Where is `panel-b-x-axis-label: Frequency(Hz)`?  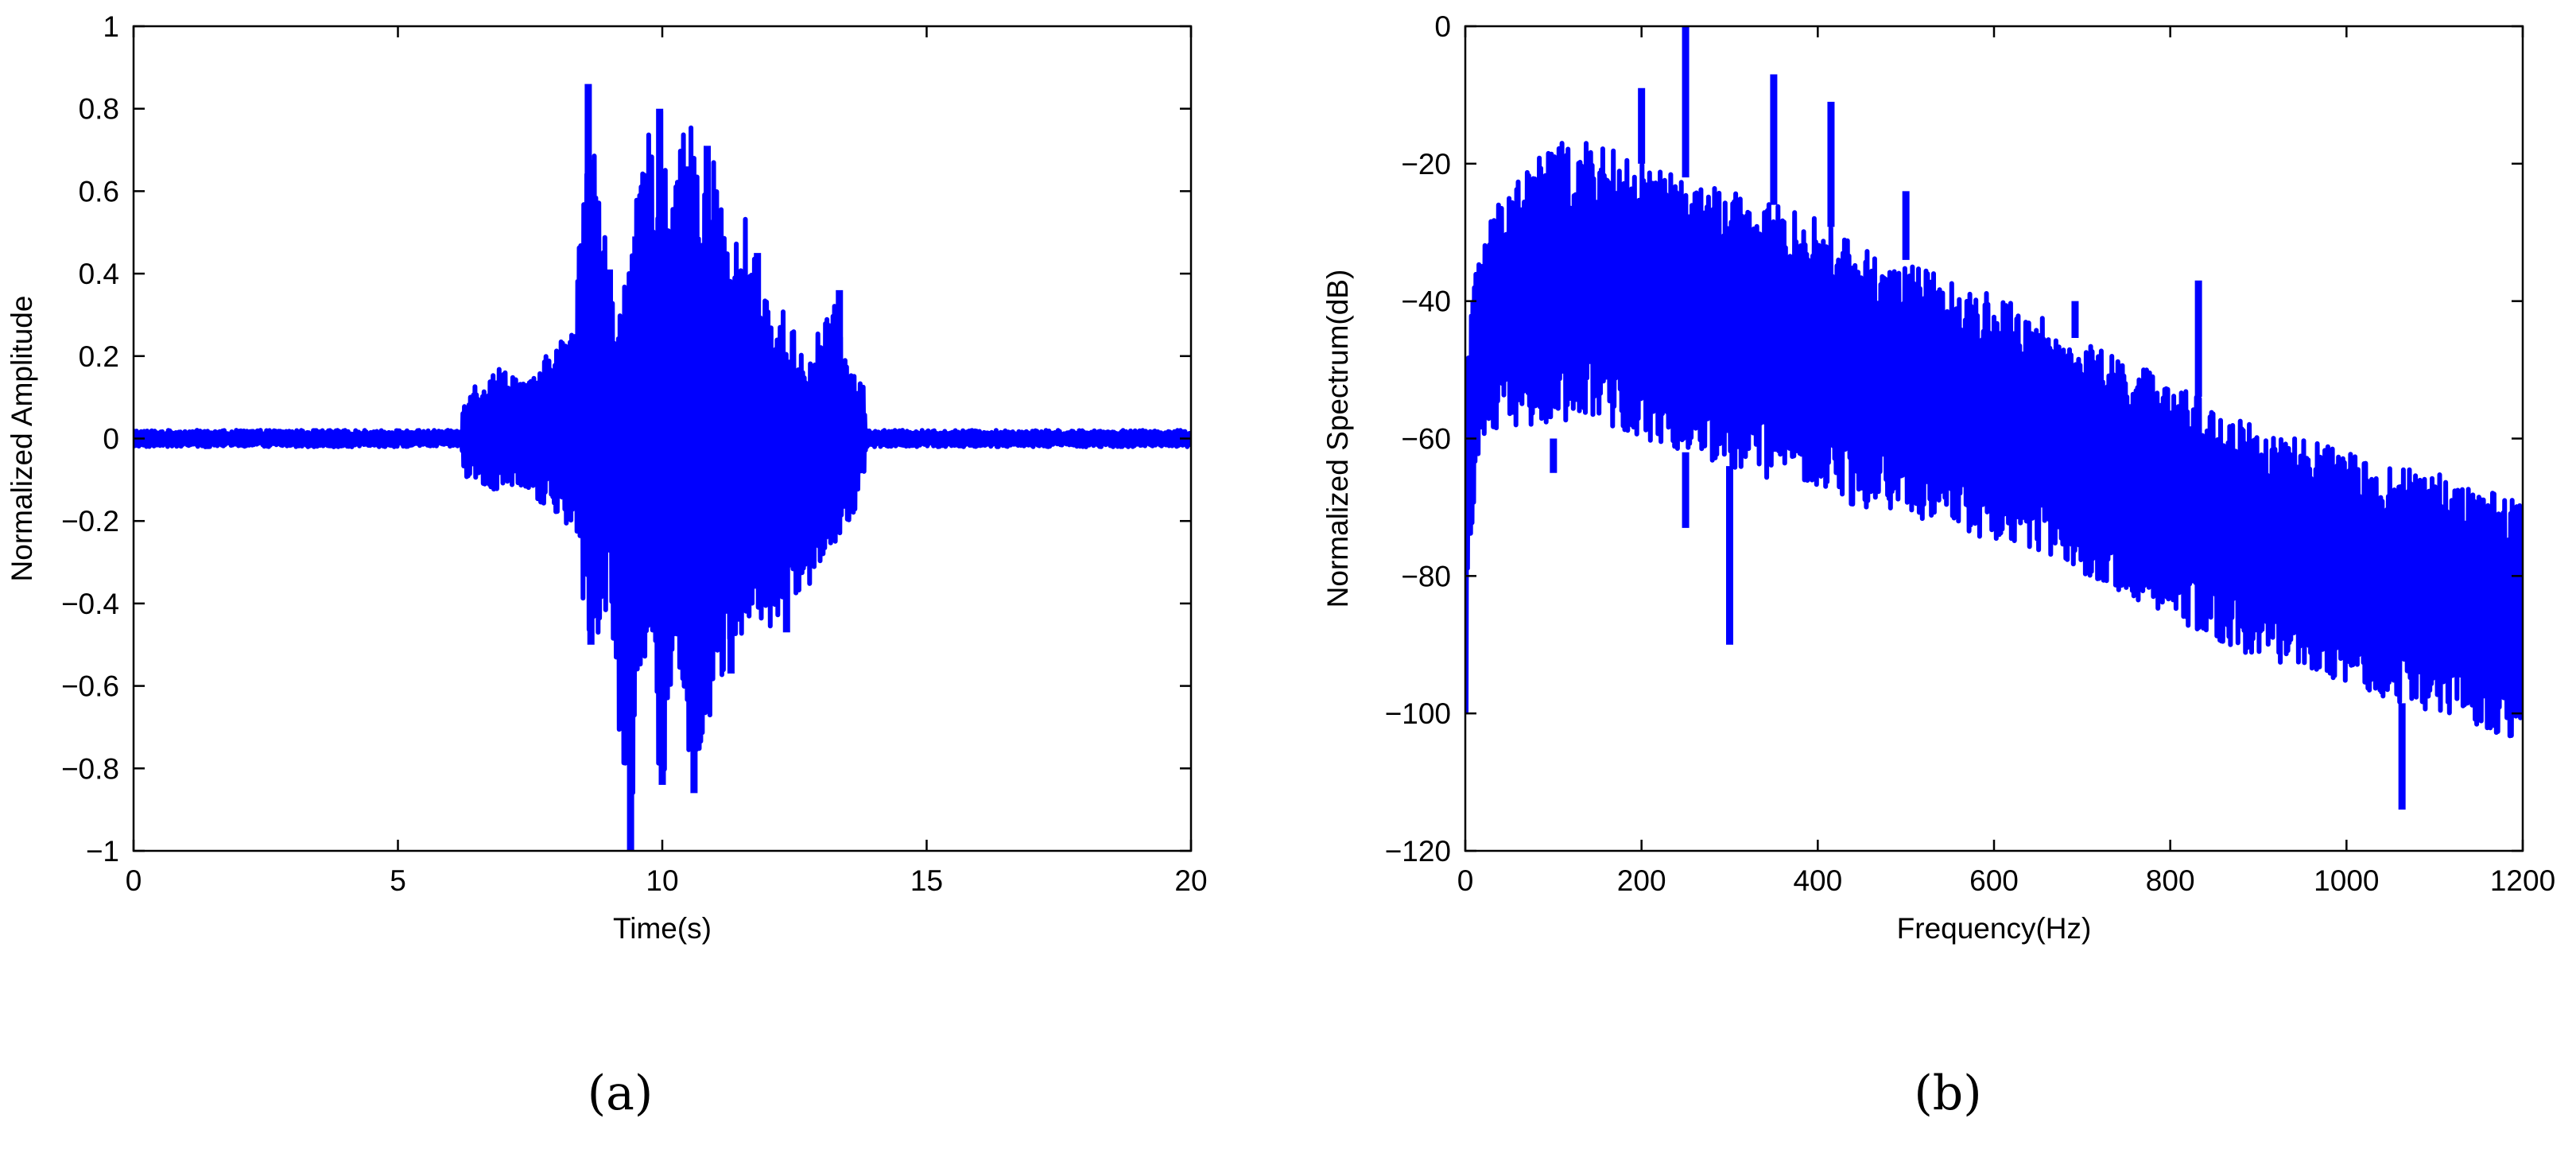
panel-b-x-axis-label: Frequency(Hz) is located at coordinates (1995, 928).